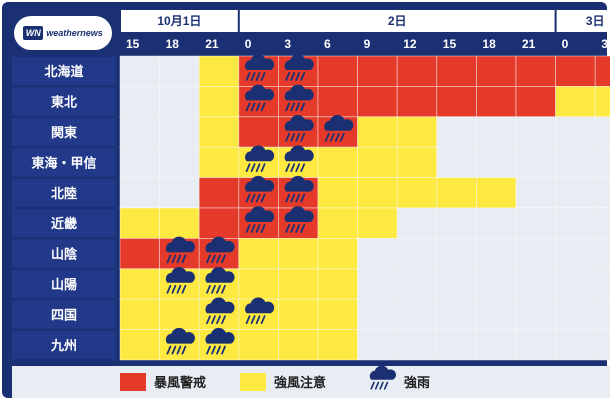  Describe the element at coordinates (64, 102) in the screenshot. I see `region-label: 東北` at that location.